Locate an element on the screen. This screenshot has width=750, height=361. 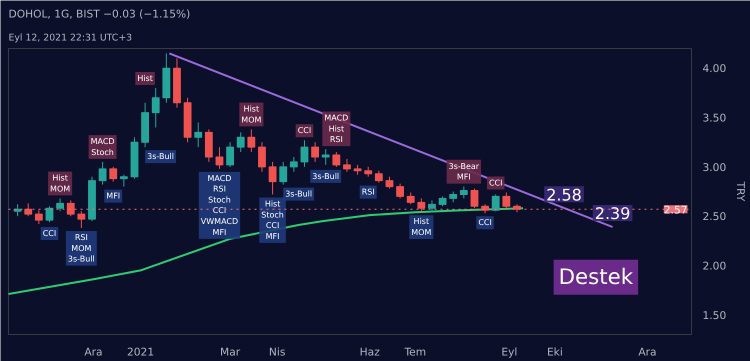
annotation: Hist Stoch CCI MFI is located at coordinates (272, 220).